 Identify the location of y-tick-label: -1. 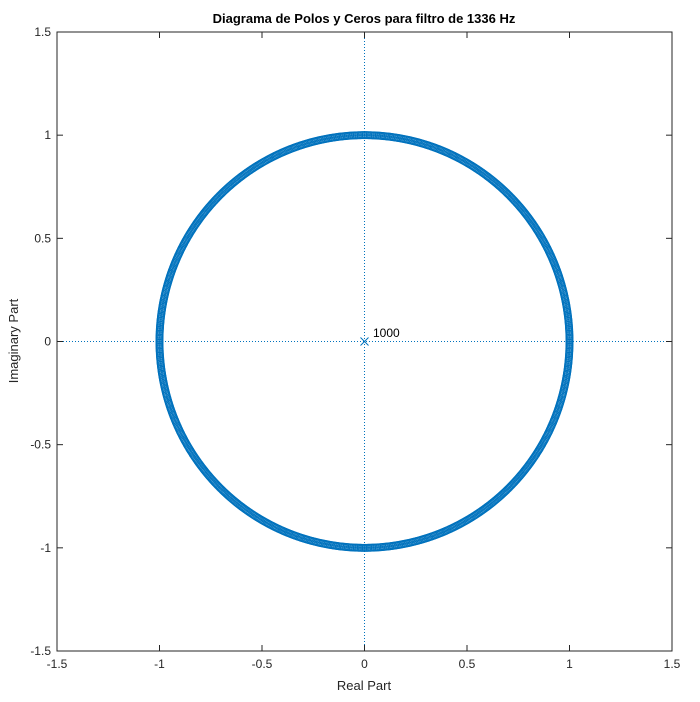
(45, 548).